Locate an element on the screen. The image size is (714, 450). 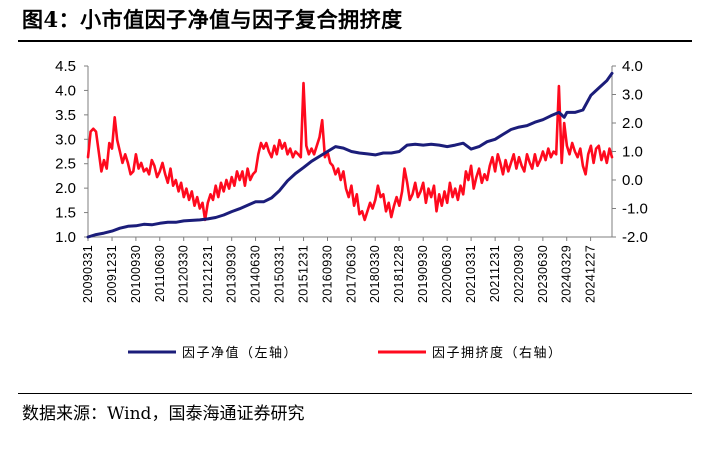
y-left-tick-label: 3.0 is located at coordinates (65, 139).